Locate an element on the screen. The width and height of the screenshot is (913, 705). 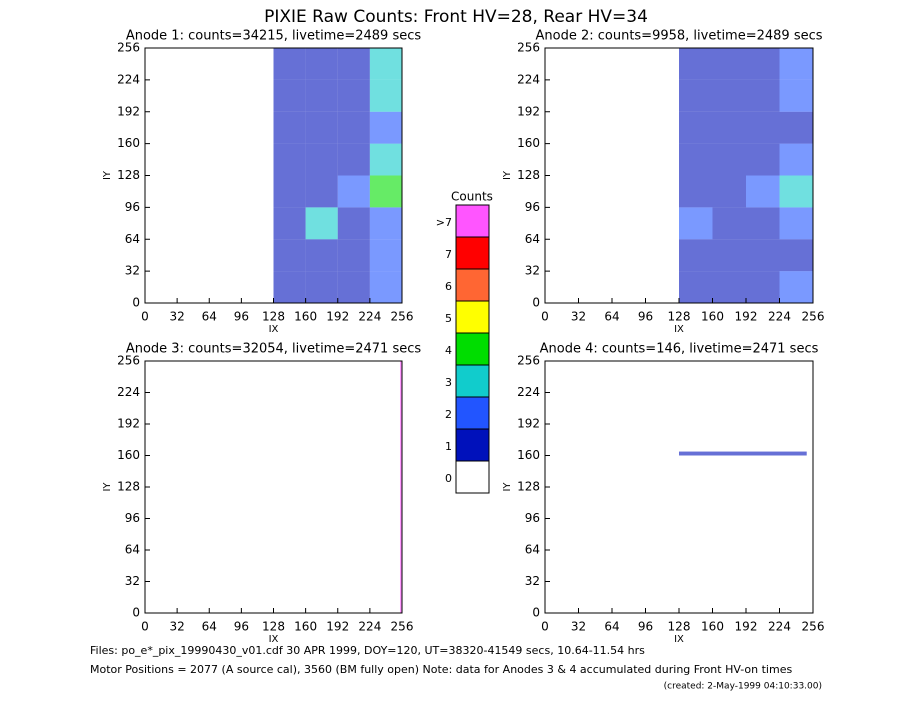
panel-title: Anode 4: counts=146, livetime=2471 secs is located at coordinates (679, 349).